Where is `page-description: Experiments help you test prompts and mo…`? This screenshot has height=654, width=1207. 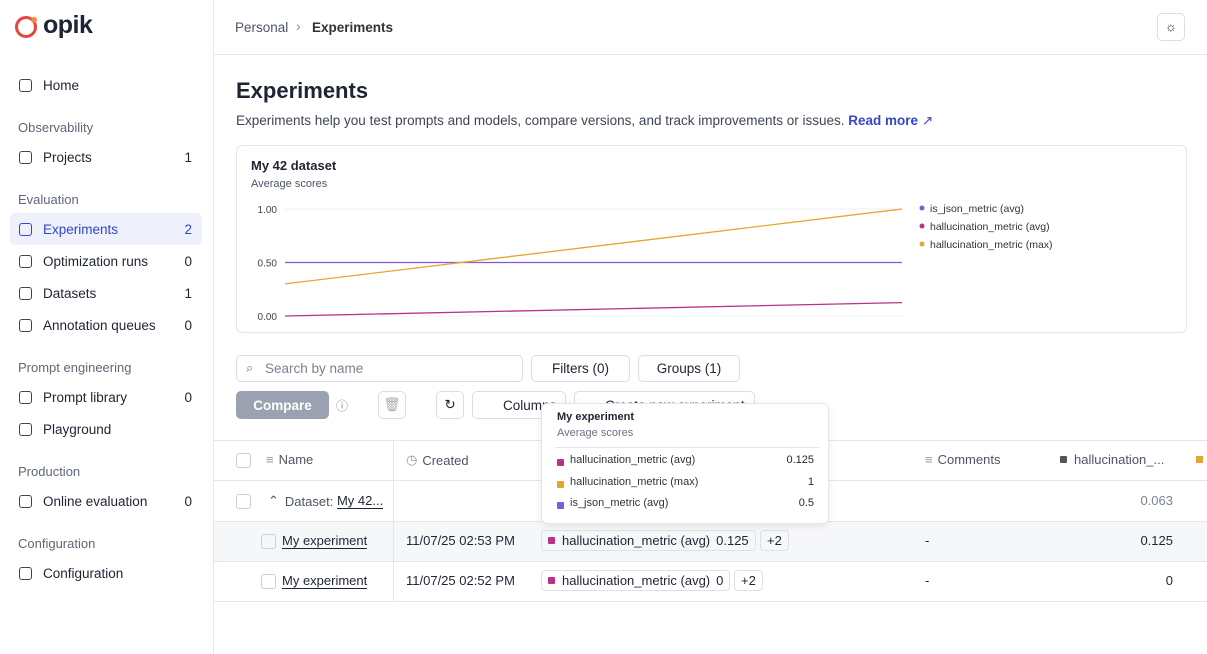 page-description: Experiments help you test prompts and mo… is located at coordinates (585, 120).